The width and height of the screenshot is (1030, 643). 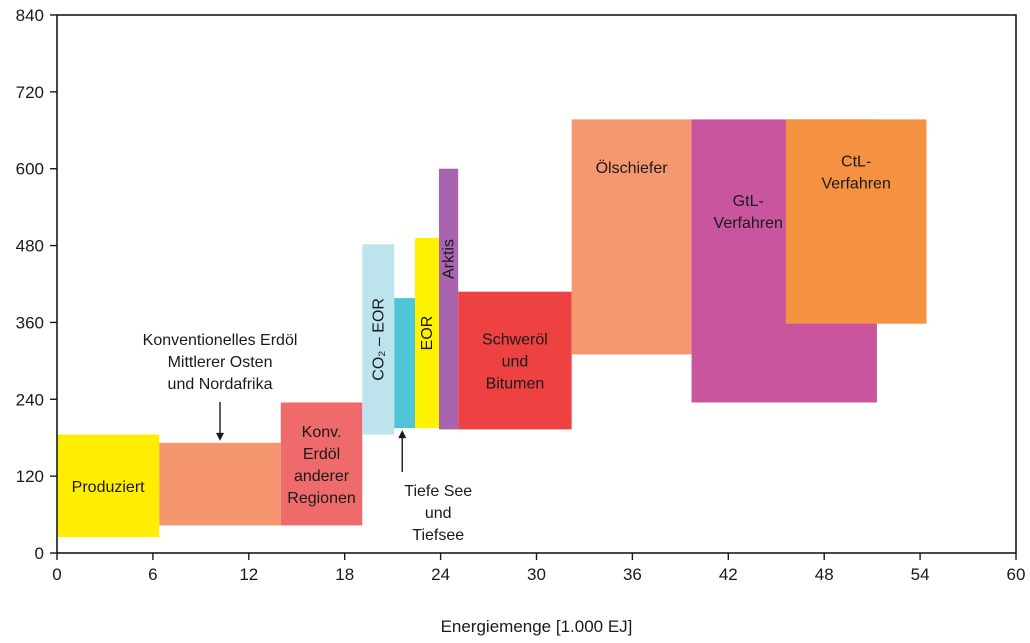 What do you see at coordinates (344, 574) in the screenshot?
I see `x-tick-label: 18` at bounding box center [344, 574].